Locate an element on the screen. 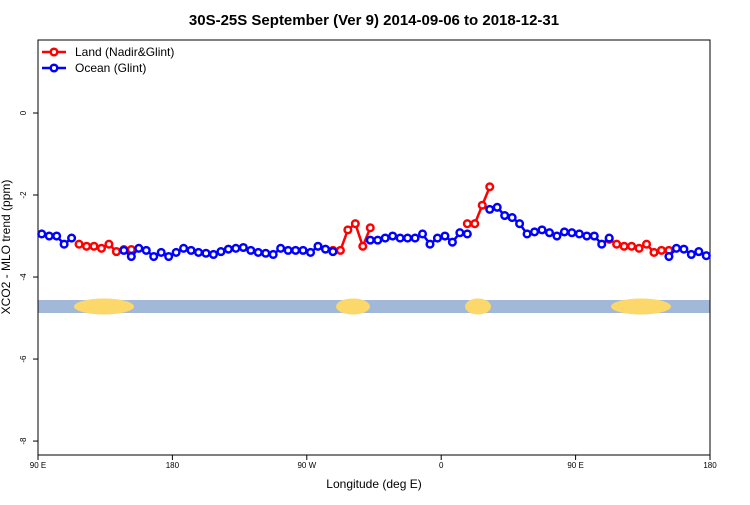  y-tick-label: -8 is located at coordinates (23, 441).